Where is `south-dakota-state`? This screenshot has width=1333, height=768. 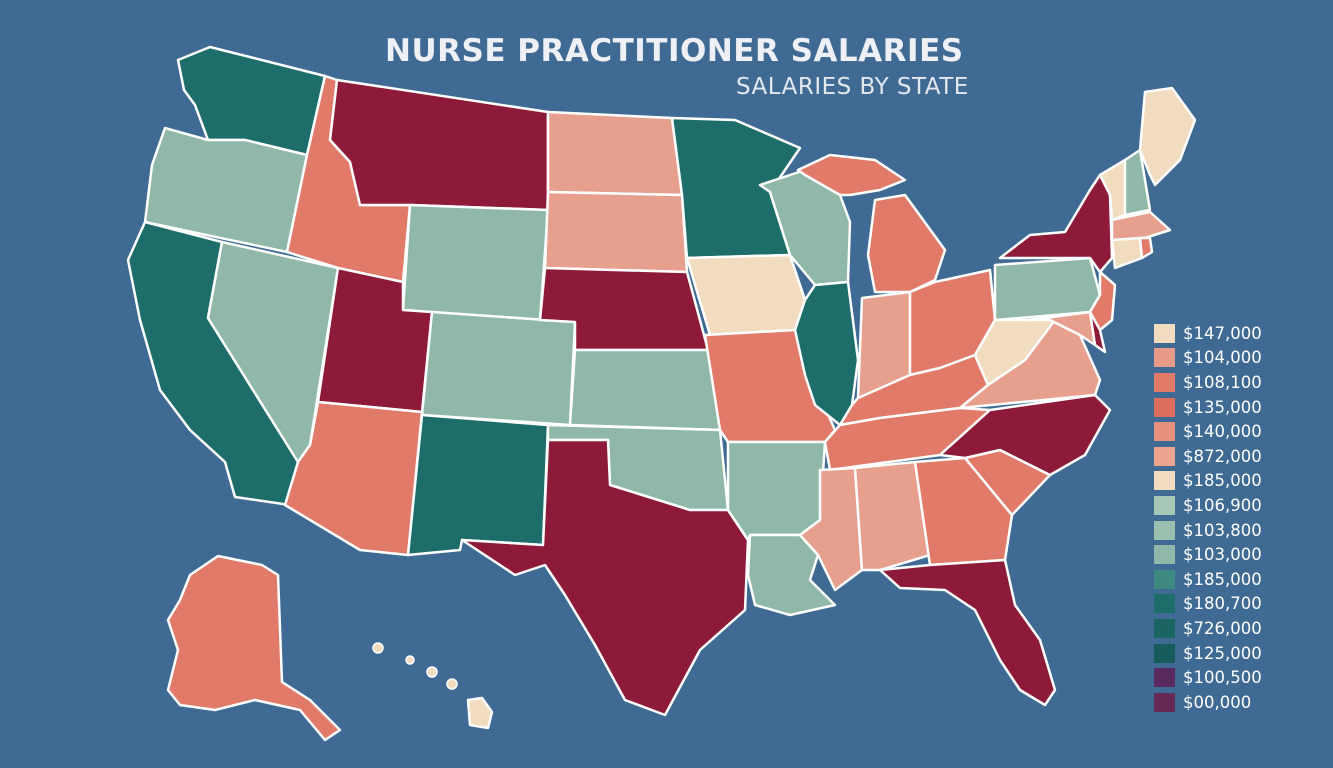
south-dakota-state is located at coordinates (616, 232).